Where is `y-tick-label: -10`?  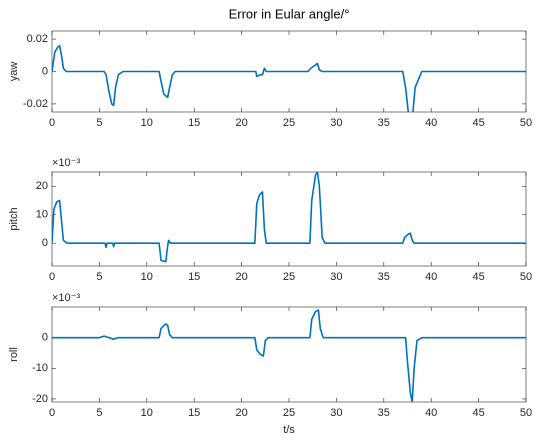
y-tick-label: -10 is located at coordinates (40, 368).